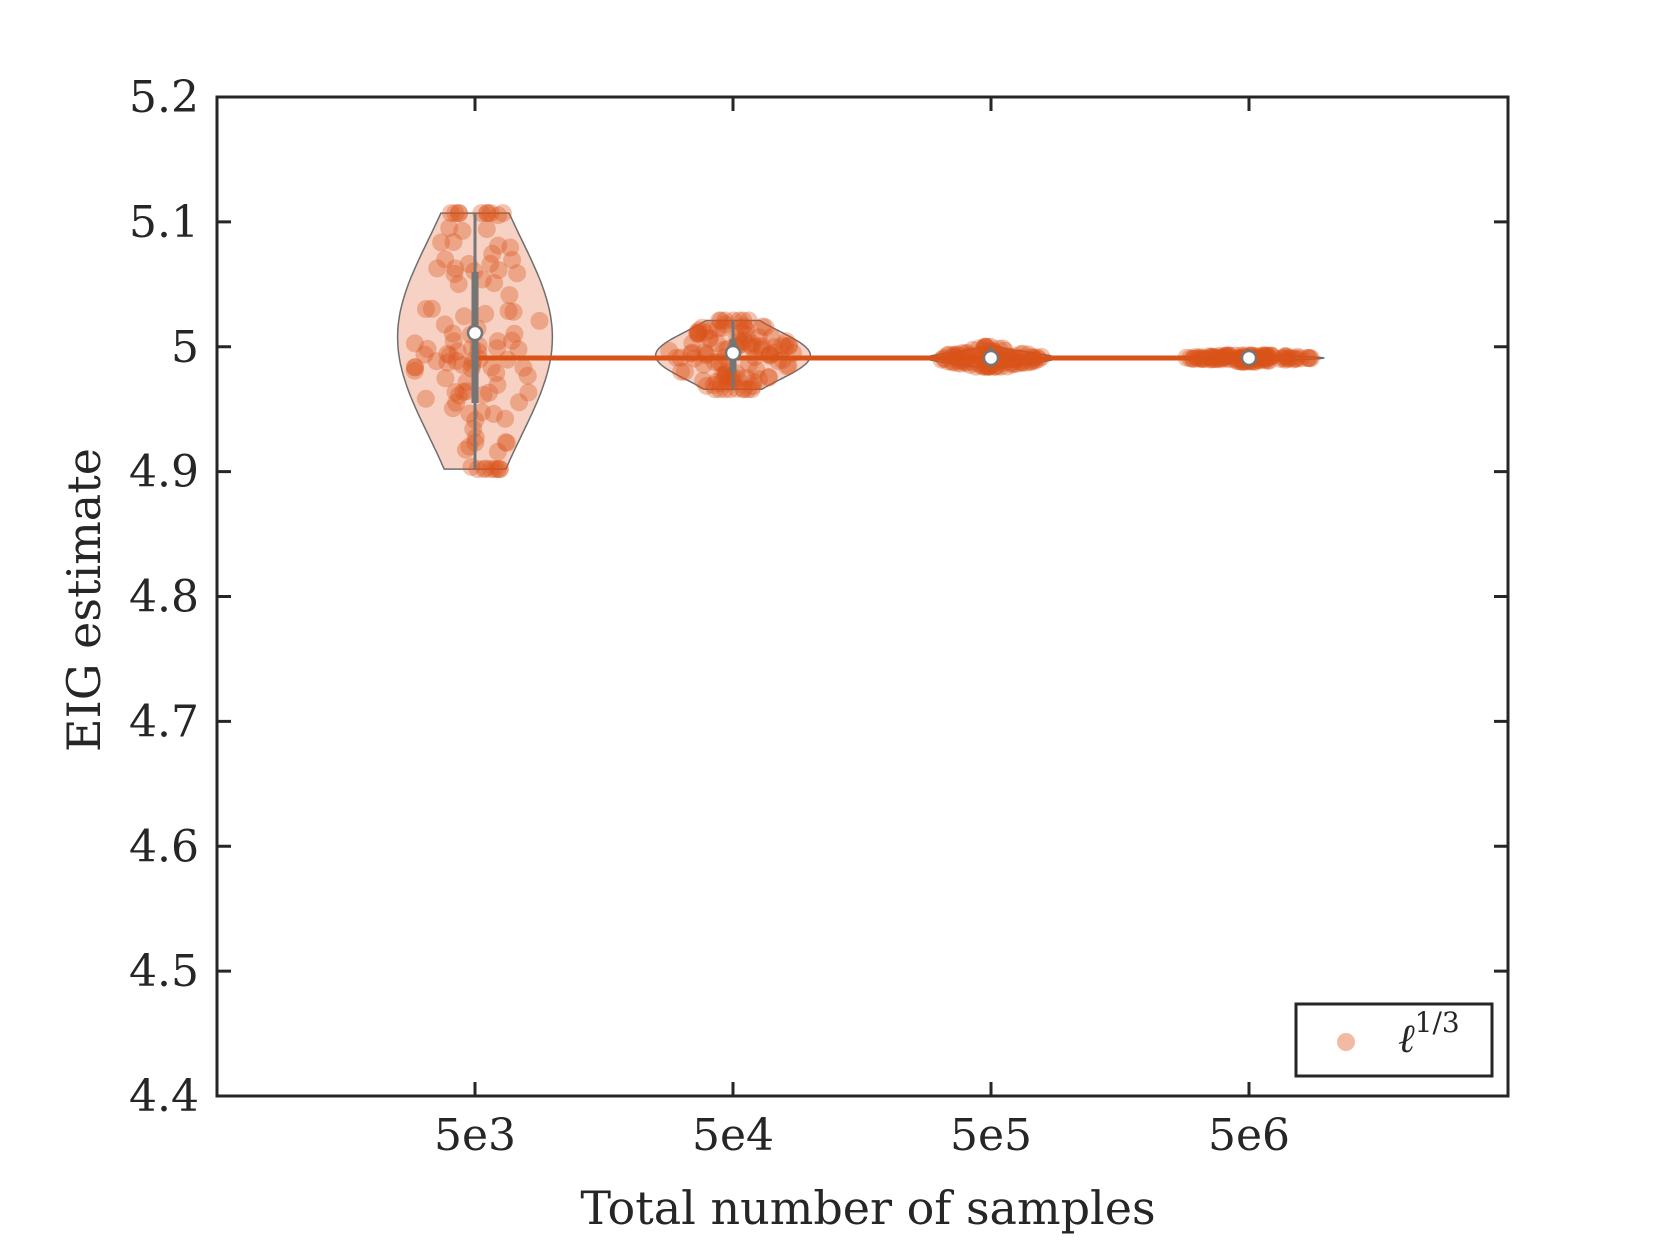  Describe the element at coordinates (1346, 1042) in the screenshot. I see `legend-marker` at that location.